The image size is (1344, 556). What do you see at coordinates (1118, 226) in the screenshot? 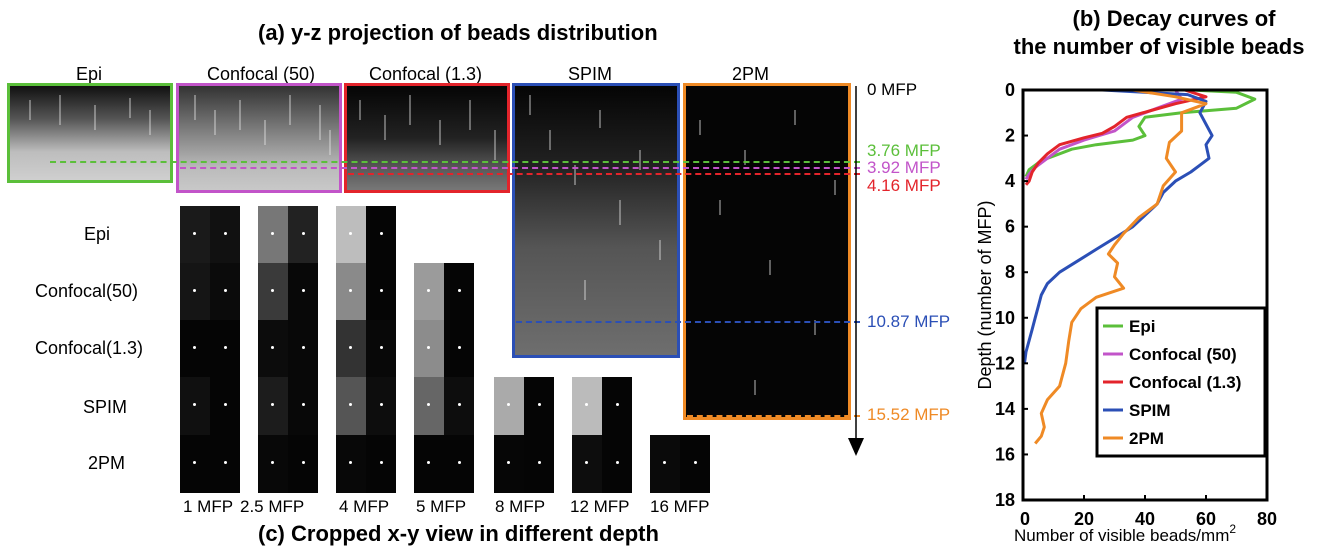
I see `series-line-spim` at bounding box center [1118, 226].